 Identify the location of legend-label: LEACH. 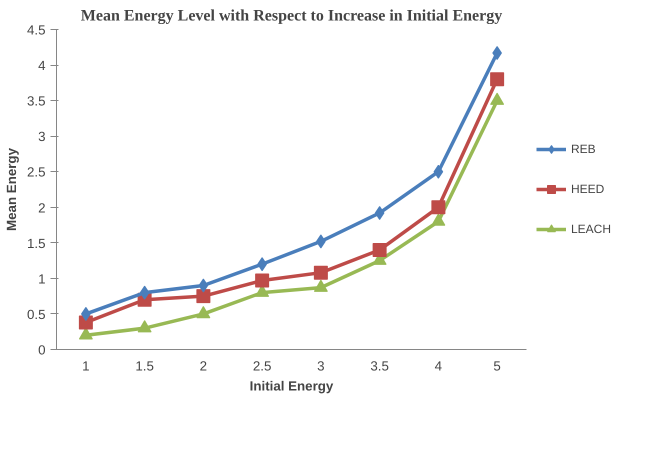
(591, 229).